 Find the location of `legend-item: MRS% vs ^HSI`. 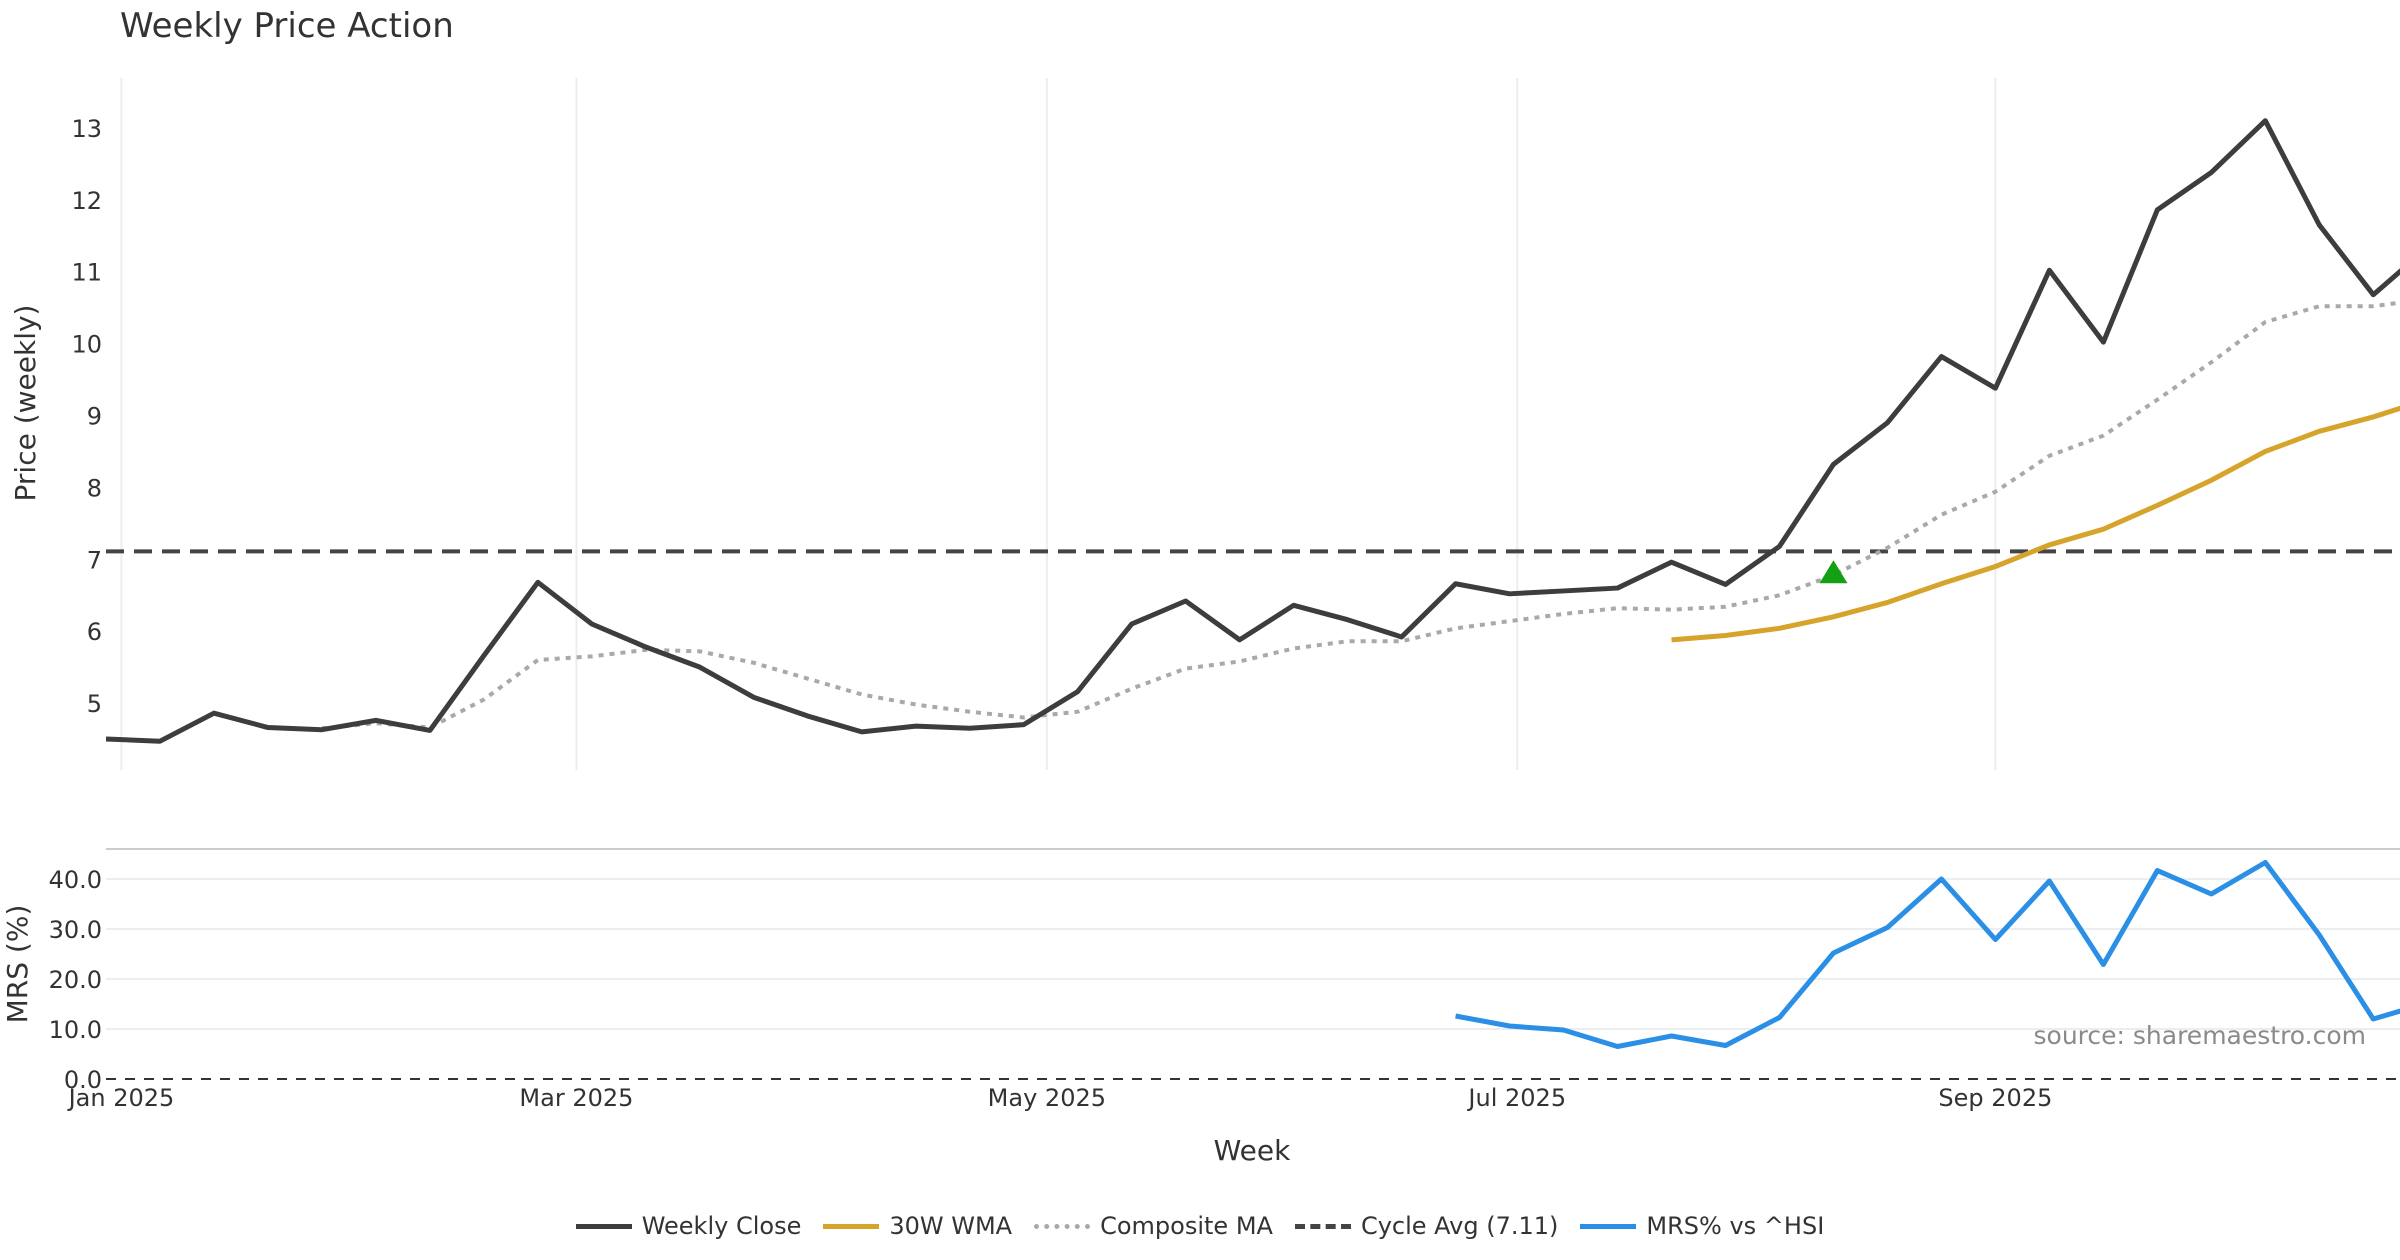

legend-item: MRS% vs ^HSI is located at coordinates (1702, 1226).